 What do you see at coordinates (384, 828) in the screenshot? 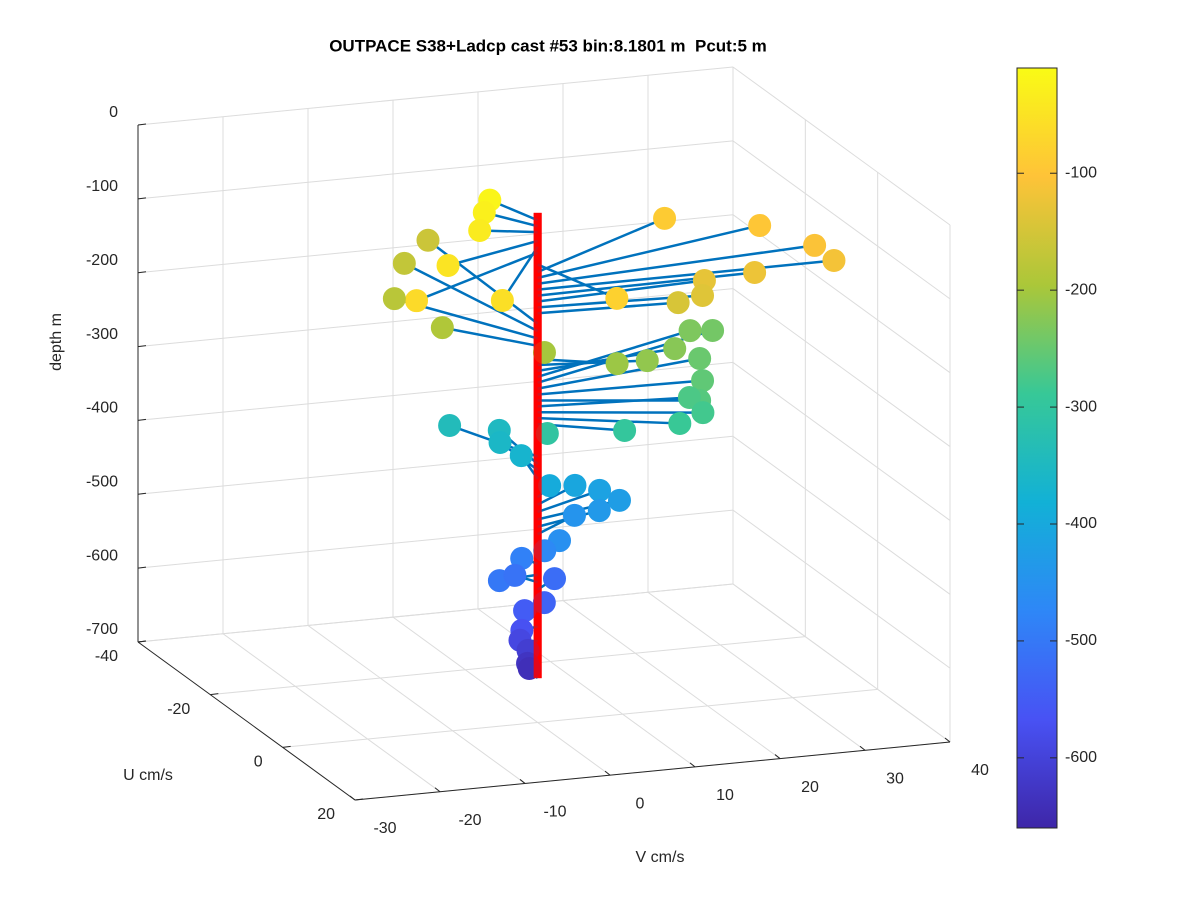
I see `x-tick-label: -30` at bounding box center [384, 828].